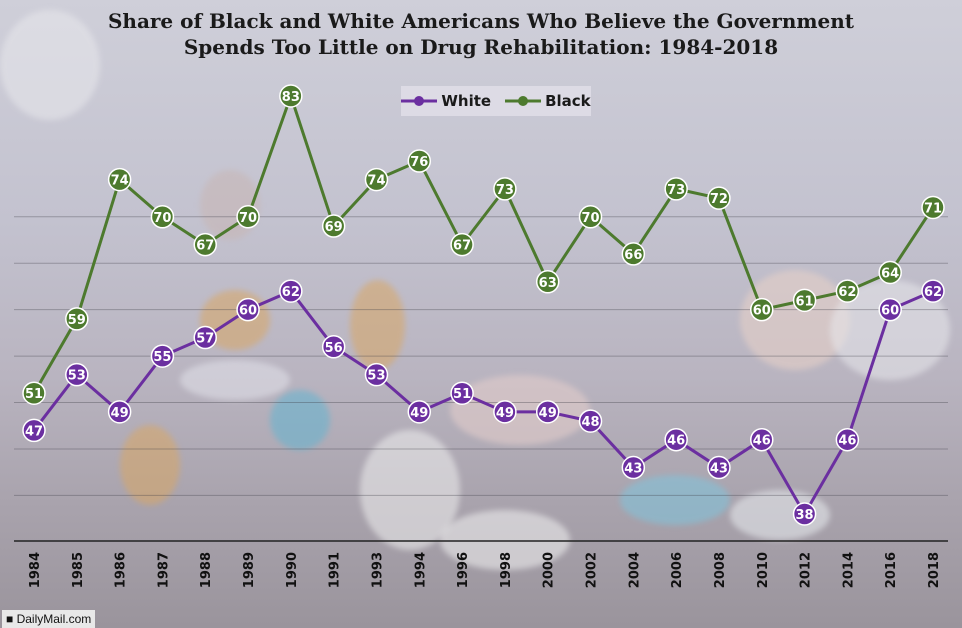  What do you see at coordinates (35, 570) in the screenshot?
I see `x-tick-label: 1984` at bounding box center [35, 570].